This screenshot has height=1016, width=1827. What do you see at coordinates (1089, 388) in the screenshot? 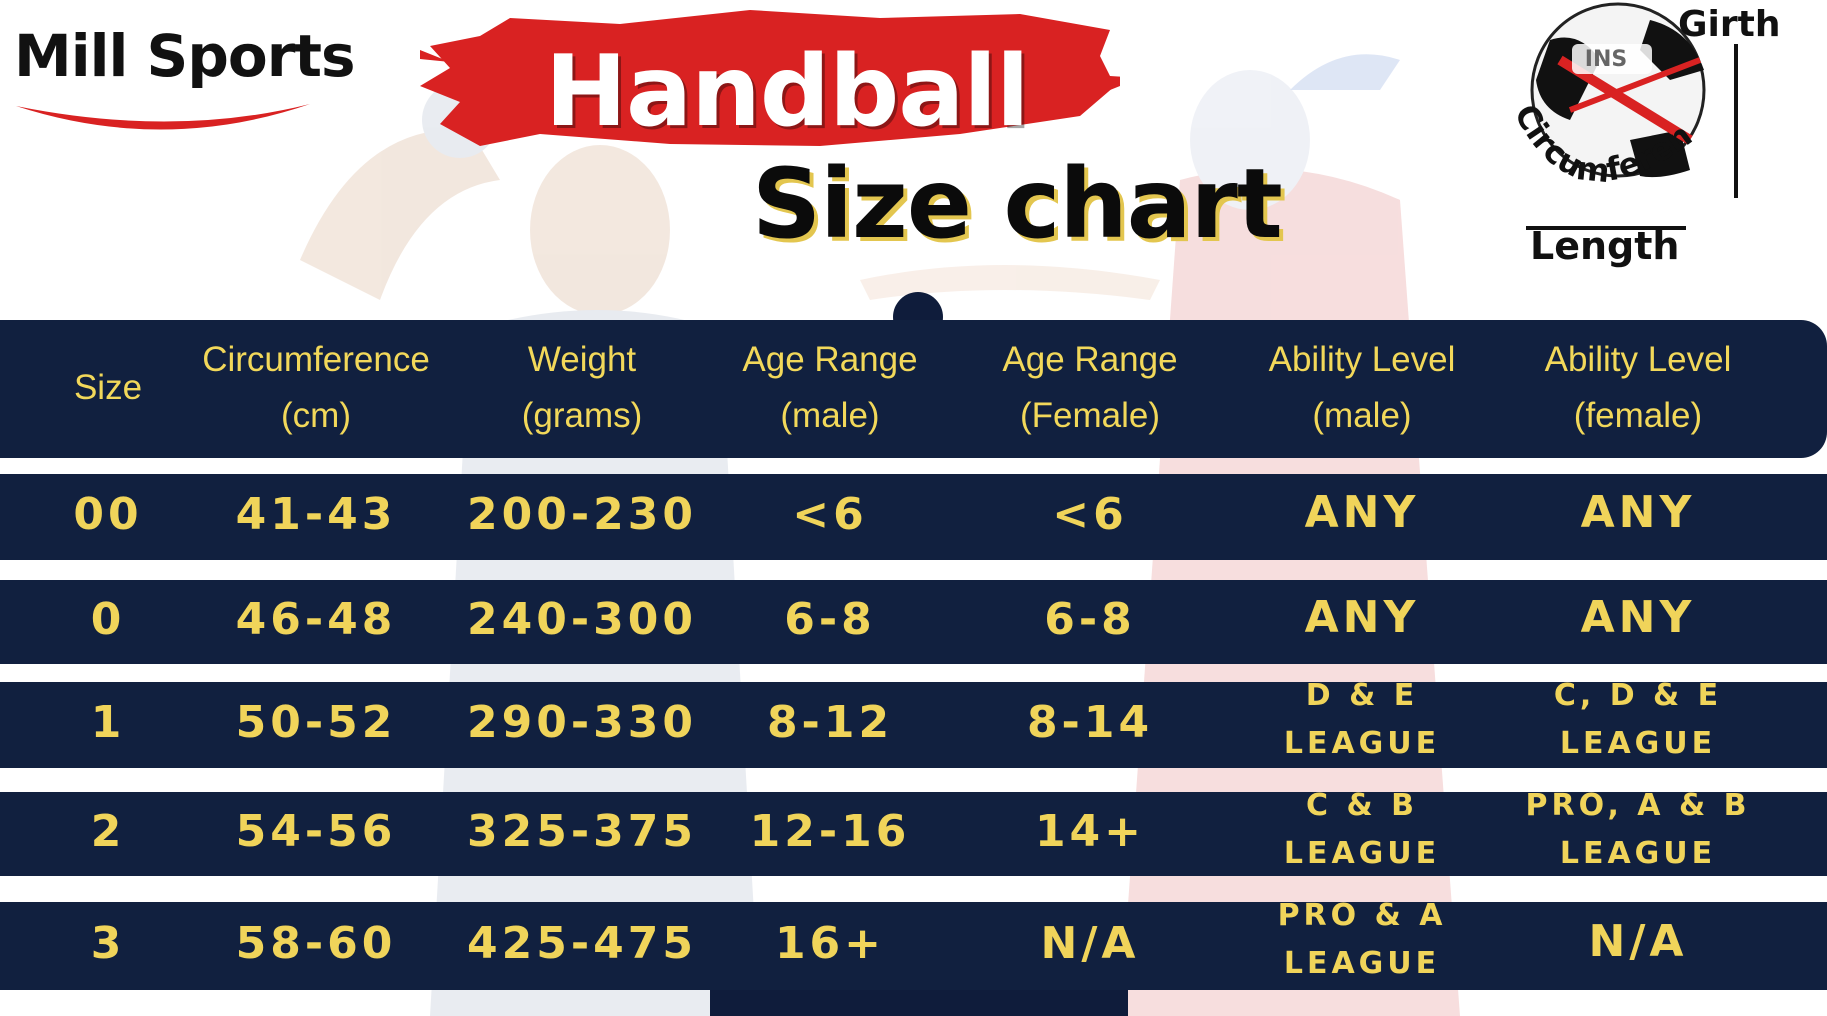
I see `header-age-female: Age Range (Female)` at bounding box center [1089, 388].